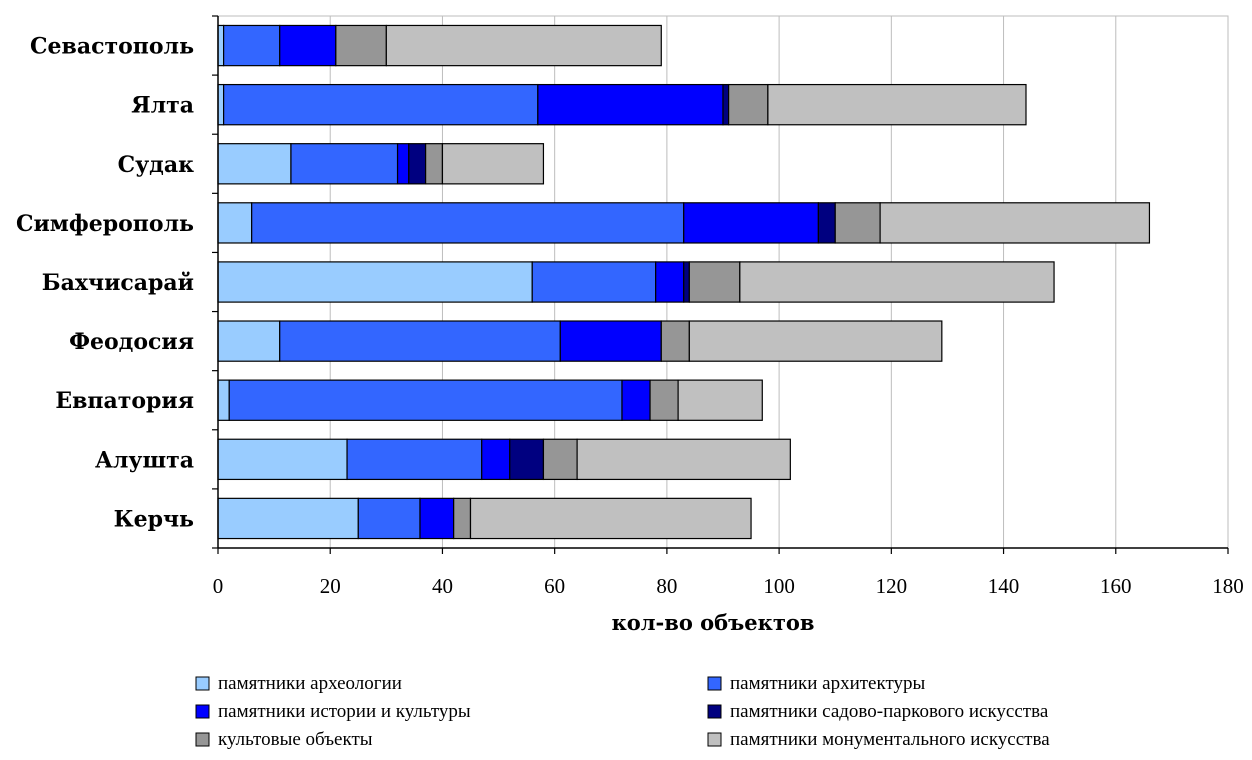 The image size is (1252, 760). Describe the element at coordinates (344, 711) in the screenshot. I see `legend-label: памятники истории и культуры` at that location.